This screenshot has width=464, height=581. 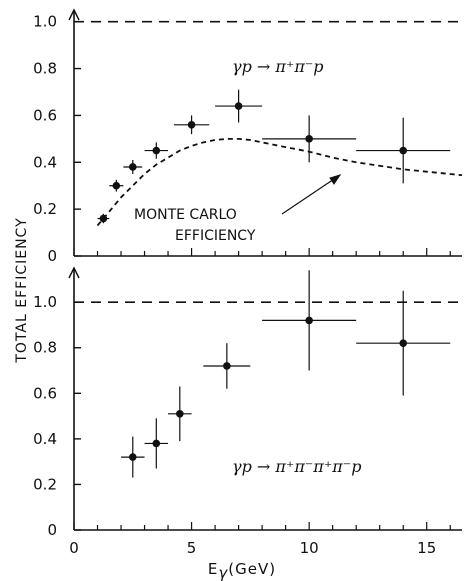 What do you see at coordinates (192, 548) in the screenshot?
I see `x-tick-label: 5` at bounding box center [192, 548].